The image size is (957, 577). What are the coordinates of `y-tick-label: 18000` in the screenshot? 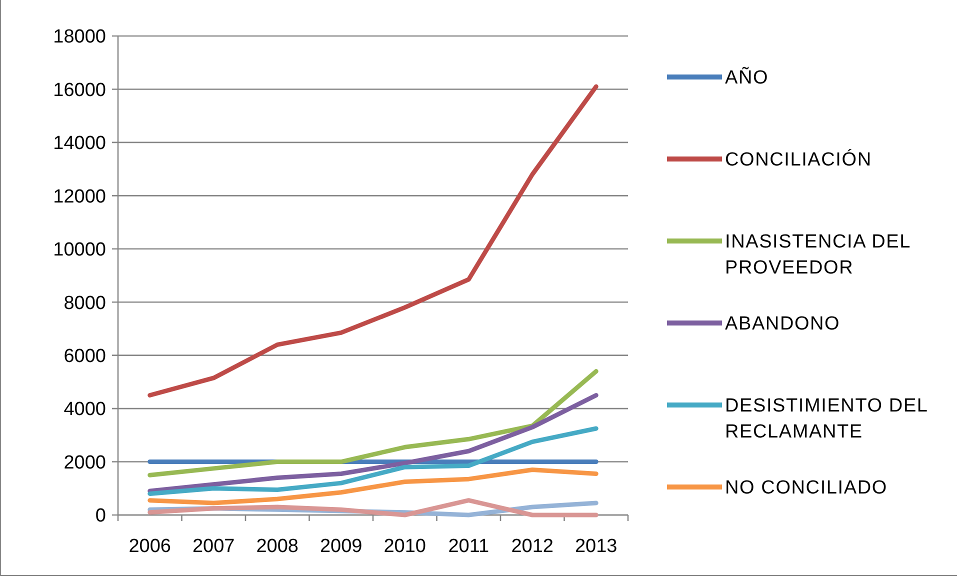 It's located at (79, 37).